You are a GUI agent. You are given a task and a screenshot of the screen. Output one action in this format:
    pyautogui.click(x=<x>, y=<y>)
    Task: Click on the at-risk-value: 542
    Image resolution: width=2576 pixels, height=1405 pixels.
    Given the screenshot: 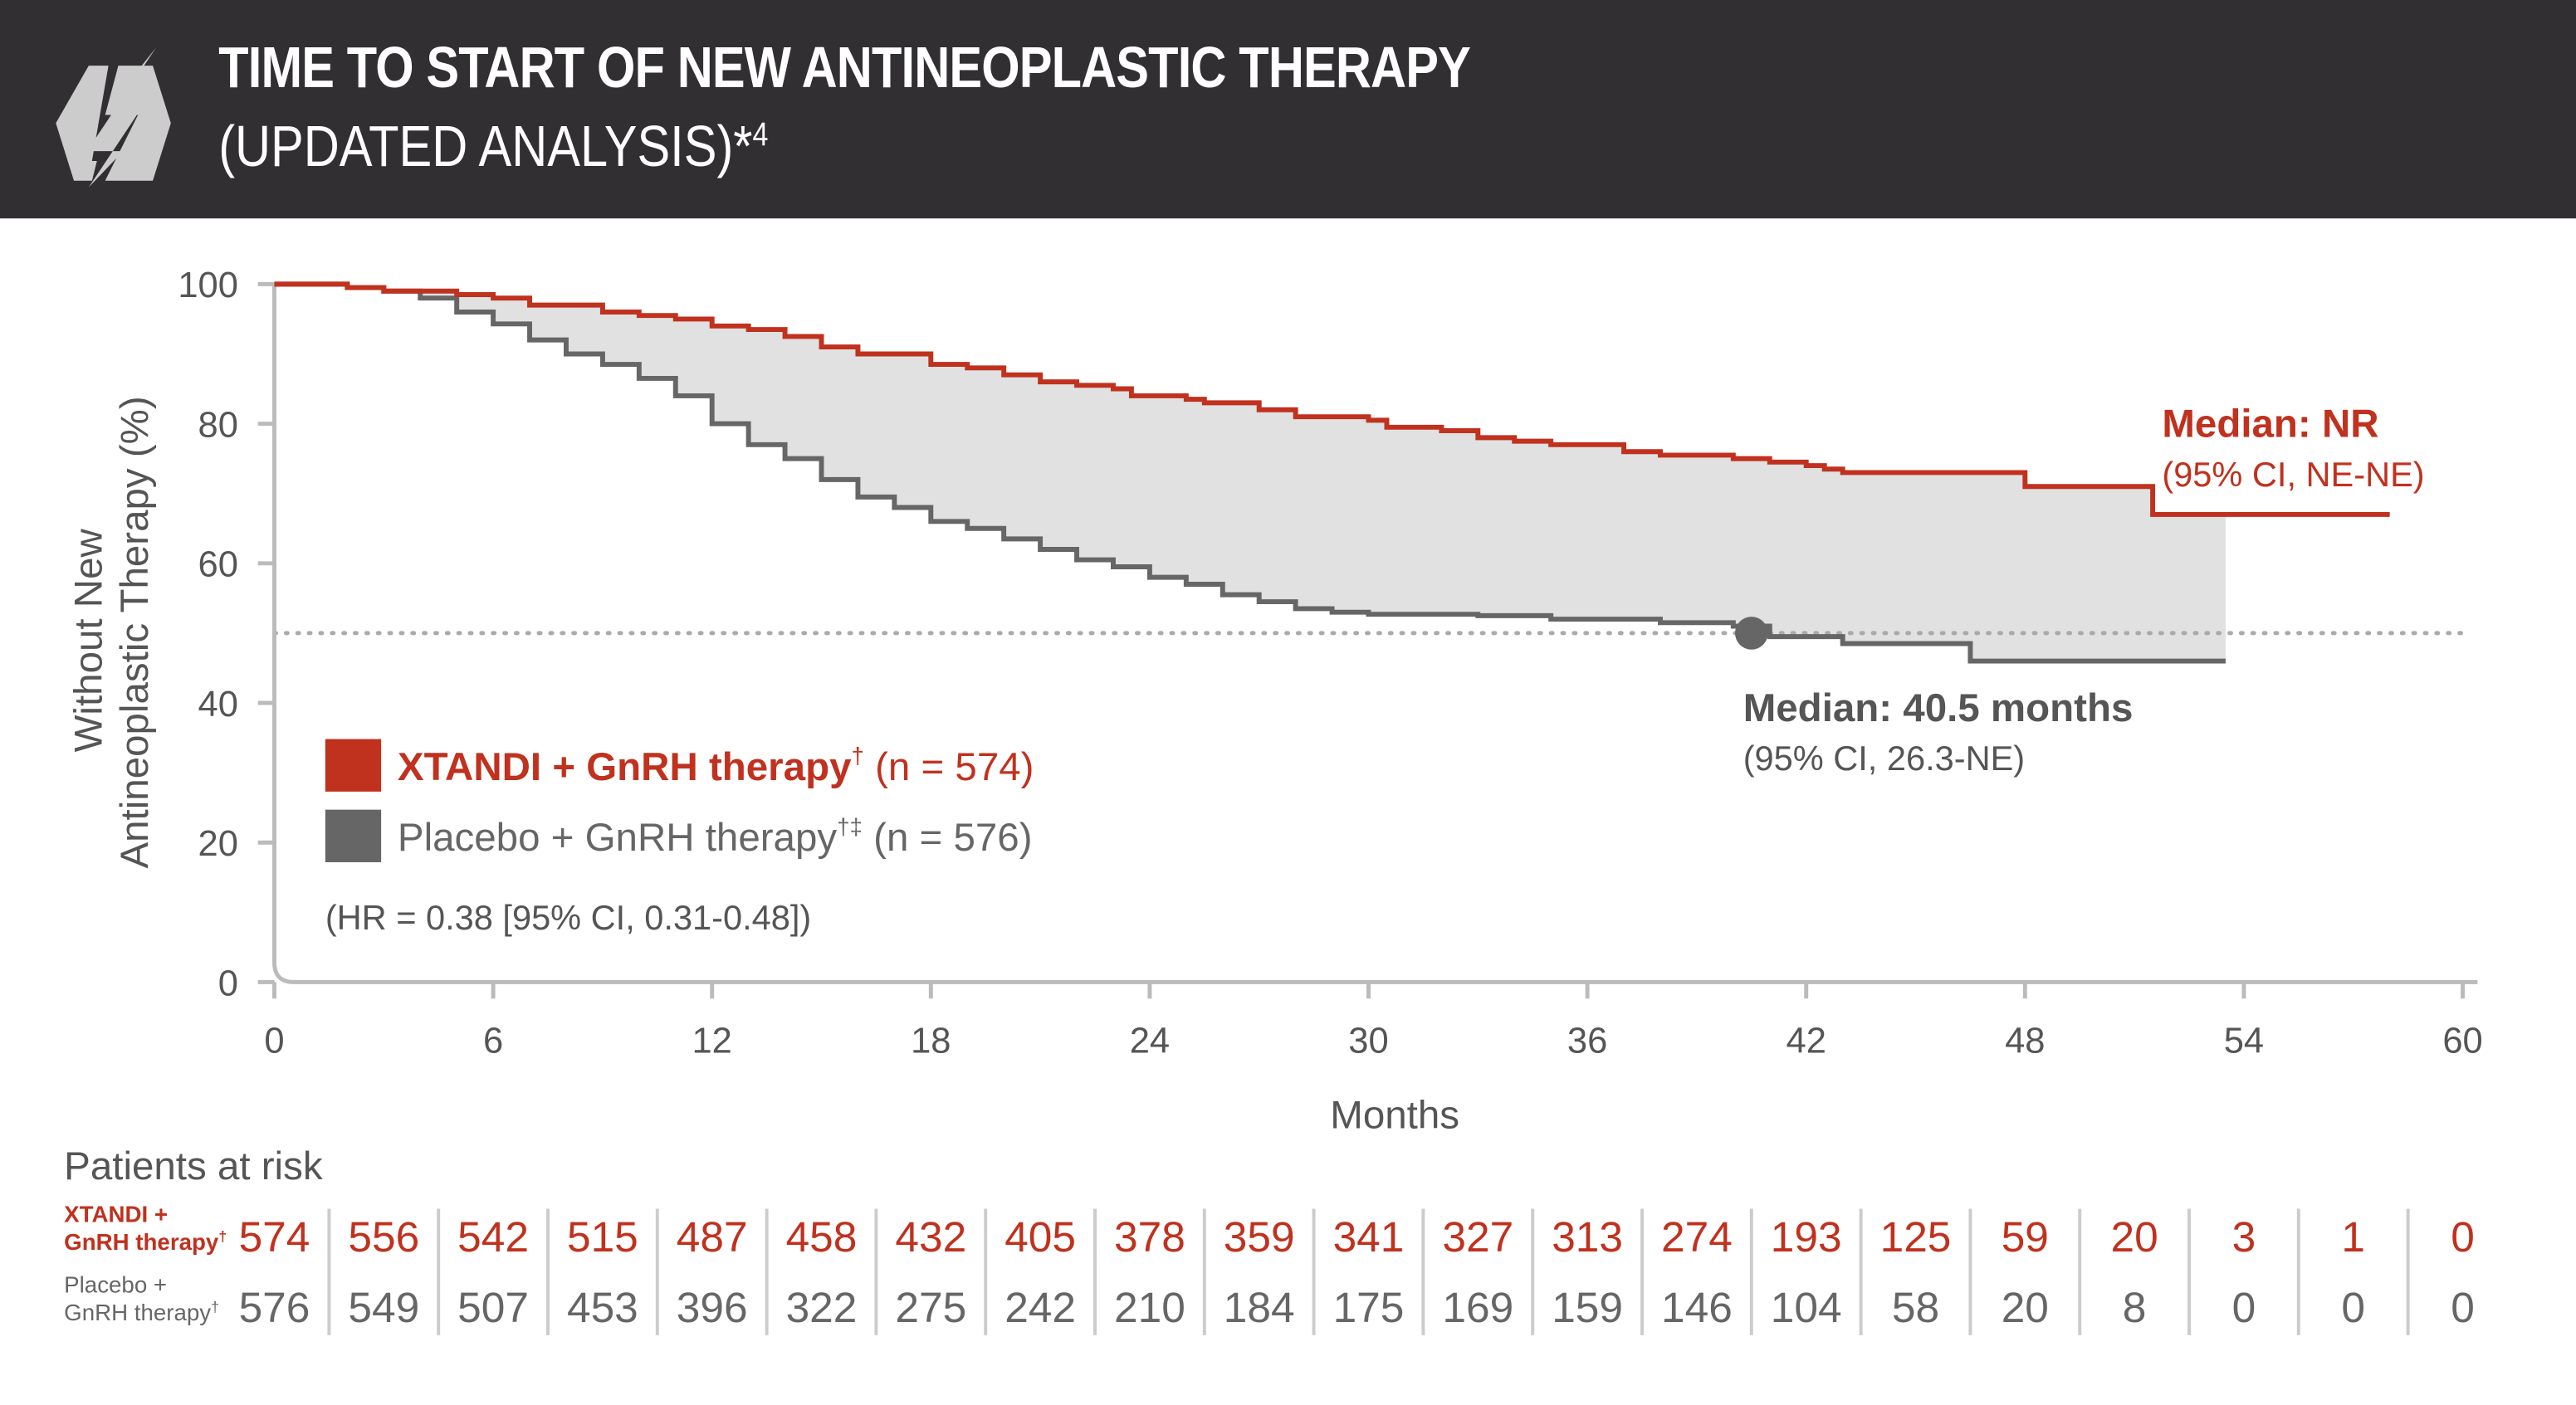 What is the action you would take?
    pyautogui.click(x=493, y=1236)
    